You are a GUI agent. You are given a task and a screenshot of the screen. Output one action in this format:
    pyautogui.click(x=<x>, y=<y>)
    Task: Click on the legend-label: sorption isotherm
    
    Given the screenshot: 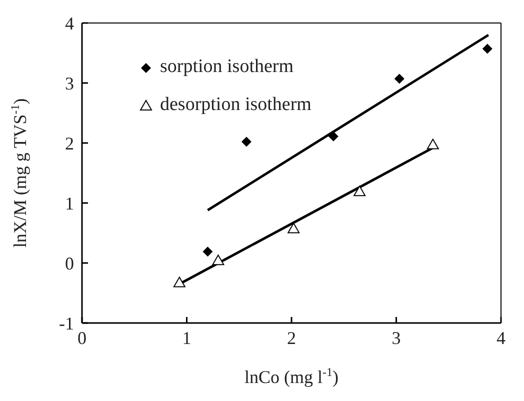 What is the action you would take?
    pyautogui.click(x=227, y=67)
    